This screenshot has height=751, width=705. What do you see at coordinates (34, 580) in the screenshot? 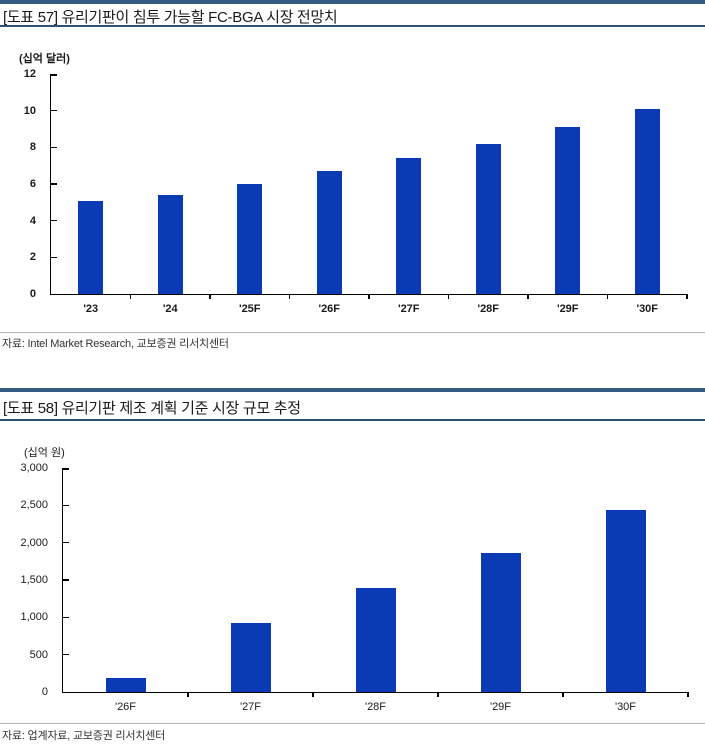
I see `y-tick-label: 1,500` at bounding box center [34, 580].